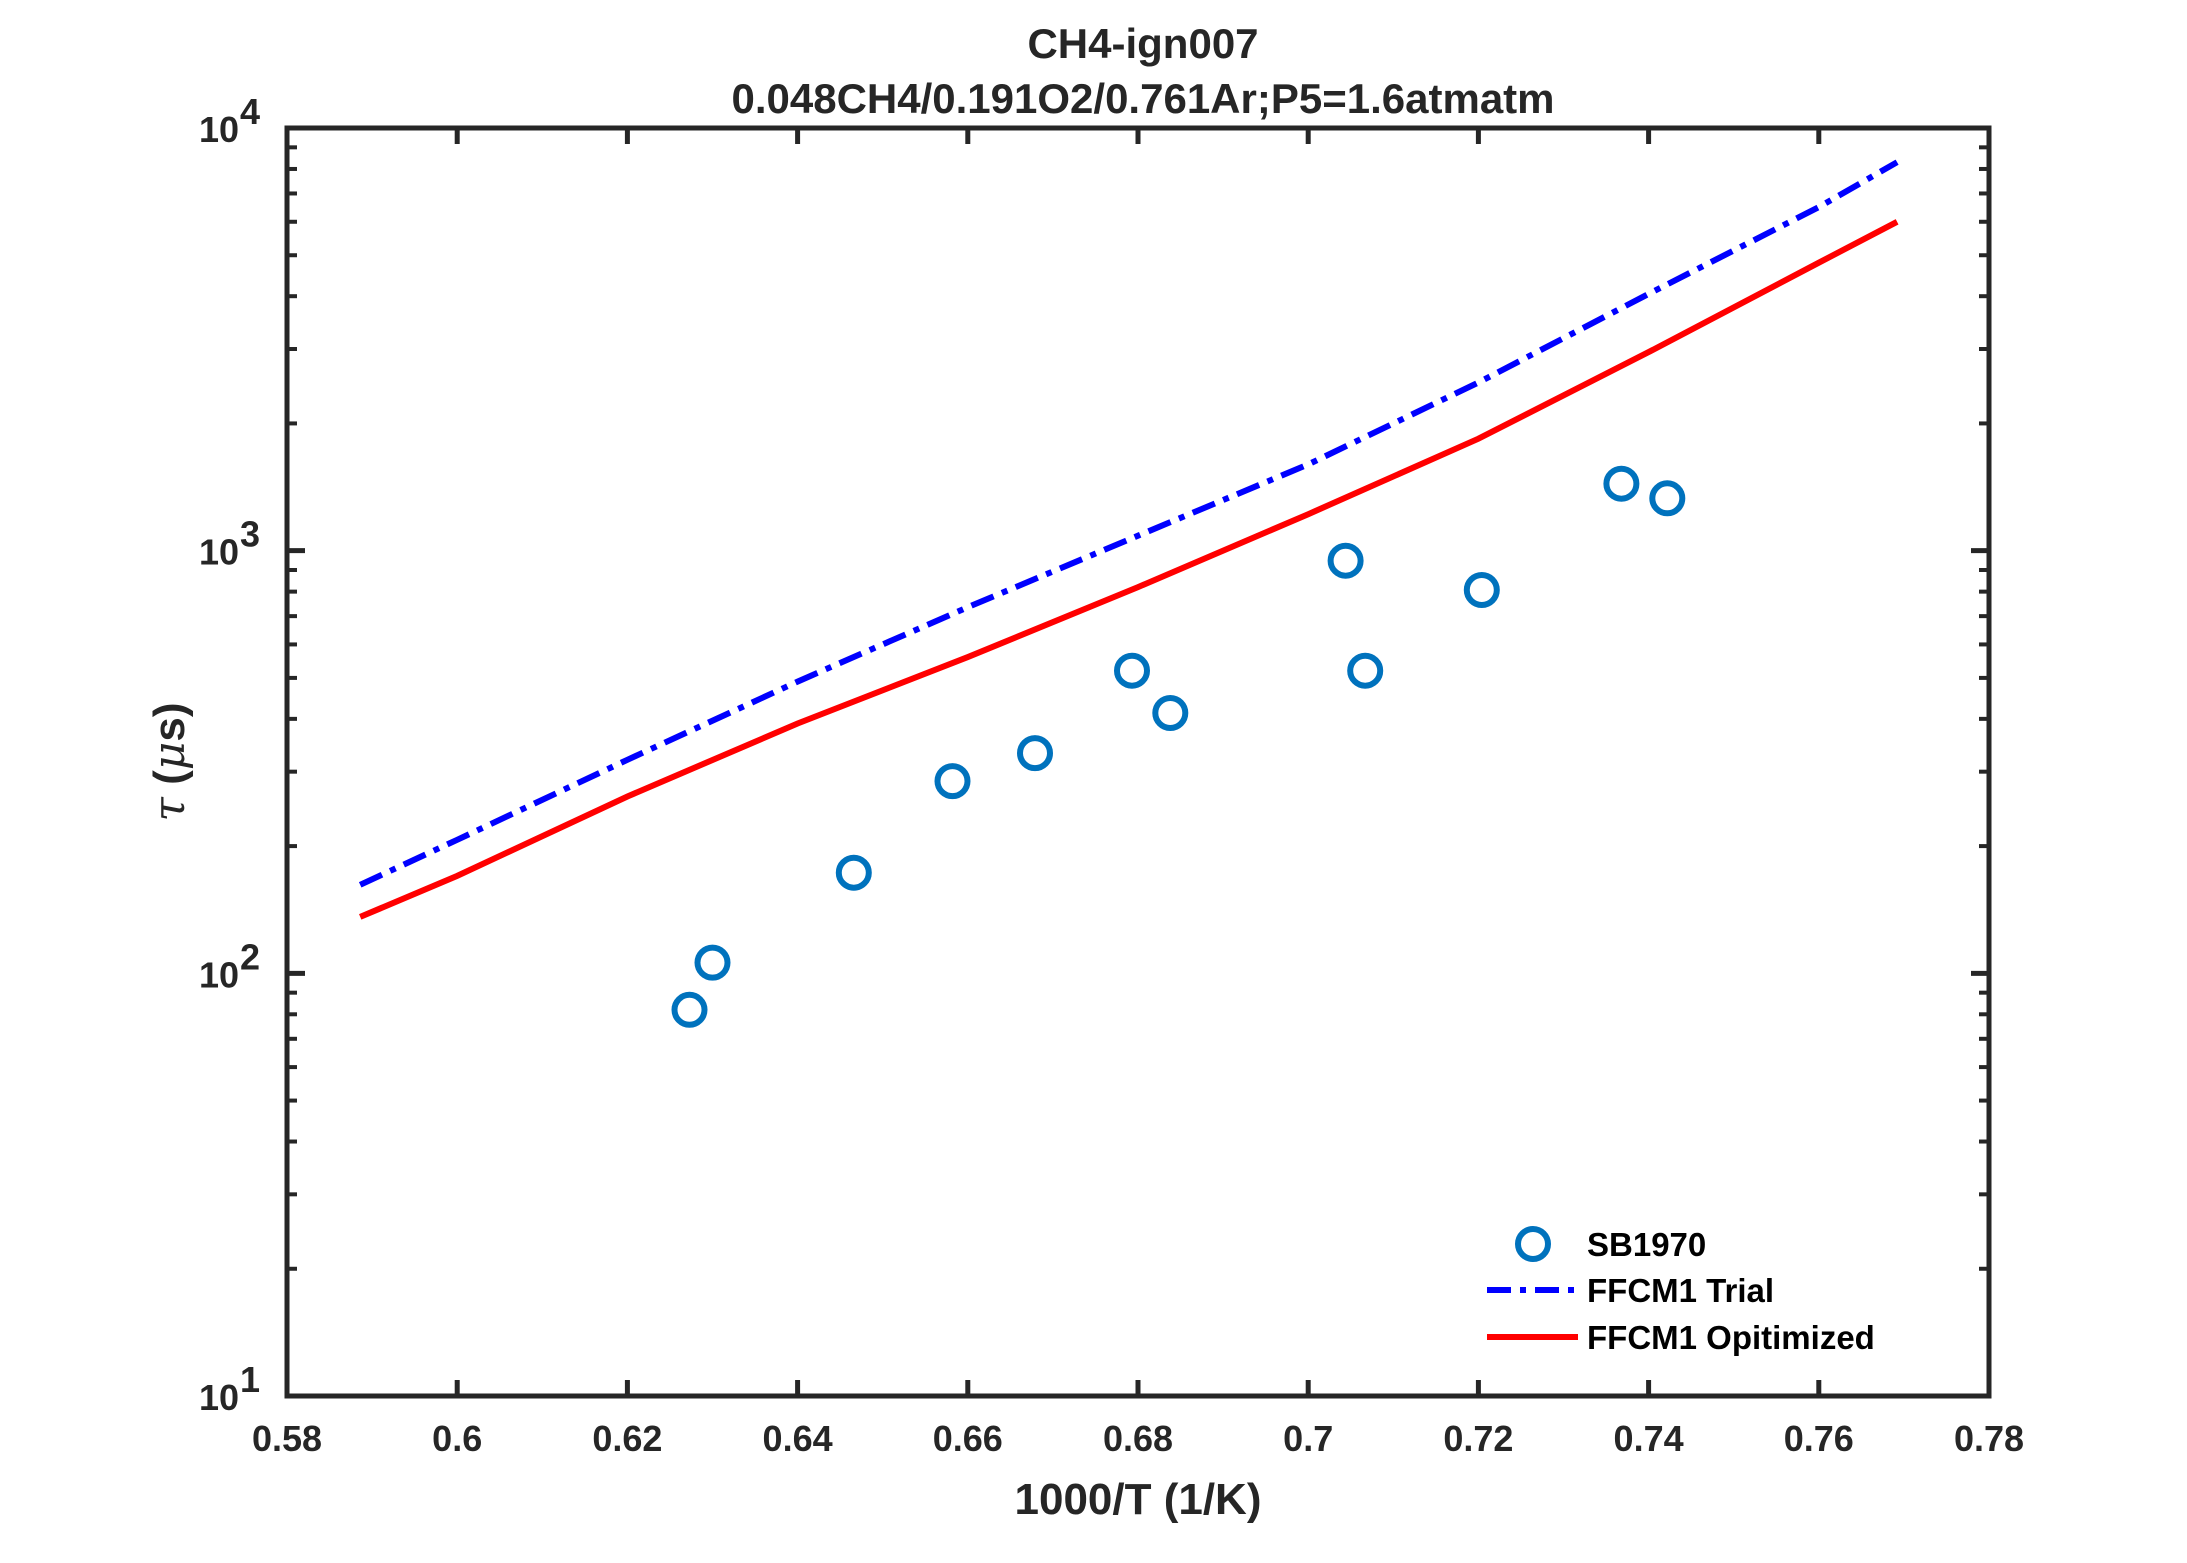  I want to click on y-tick-label-exponent: 3, so click(250, 534).